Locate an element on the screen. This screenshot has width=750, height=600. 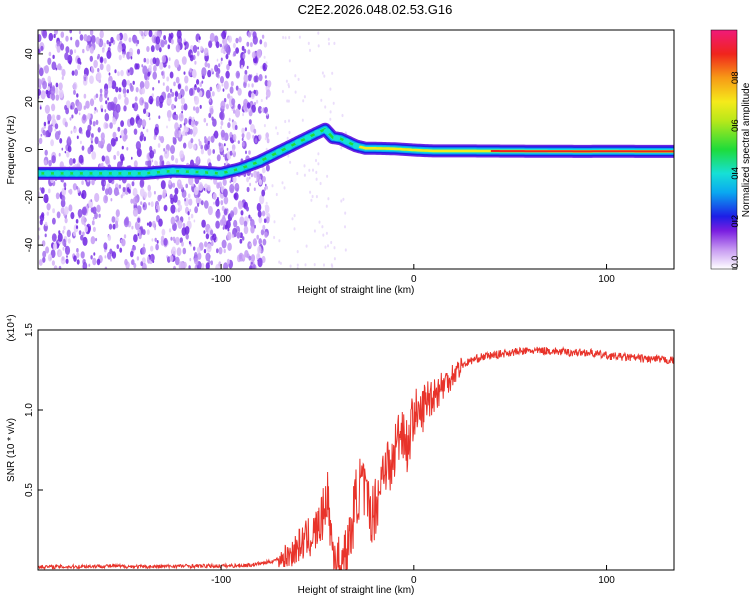
snr-x-label: Height of straight line (km) is located at coordinates (356, 590).